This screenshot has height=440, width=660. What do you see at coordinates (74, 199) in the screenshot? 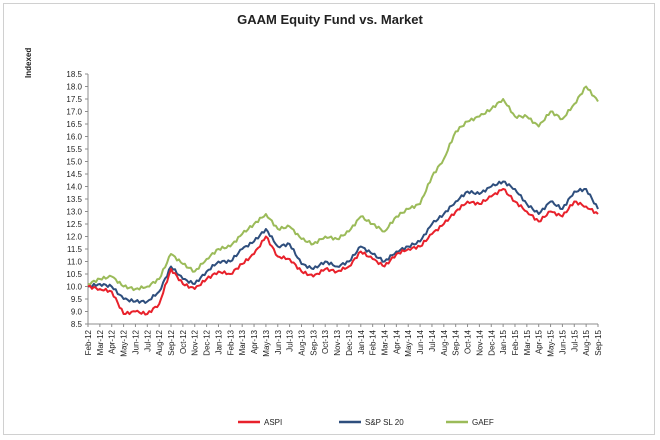
I see `y-tick-label: 13.5` at bounding box center [74, 199].